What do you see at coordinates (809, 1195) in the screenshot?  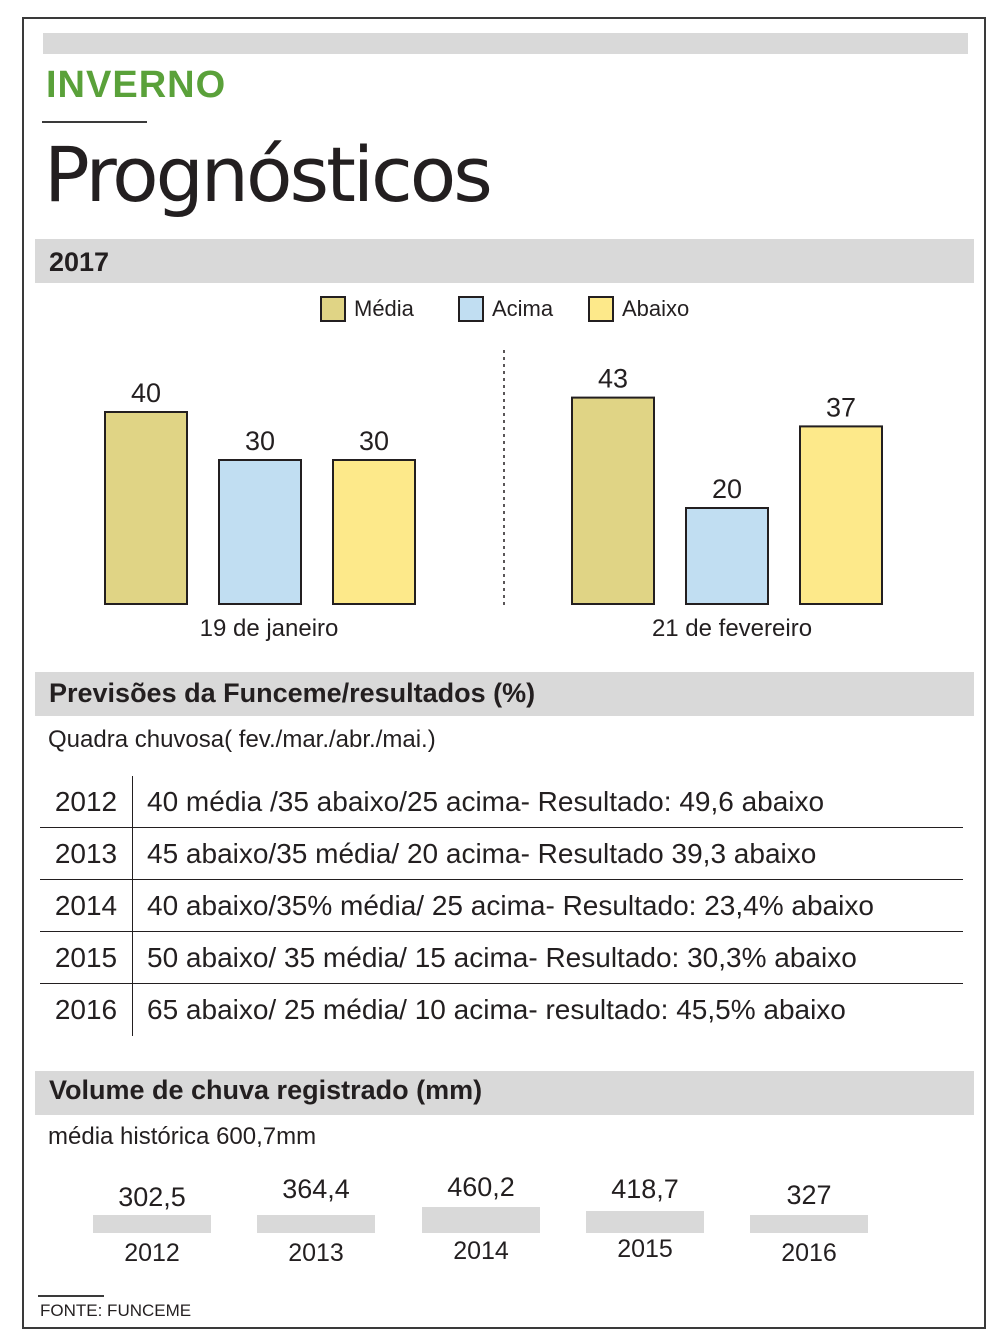 I see `volume-value: 327` at bounding box center [809, 1195].